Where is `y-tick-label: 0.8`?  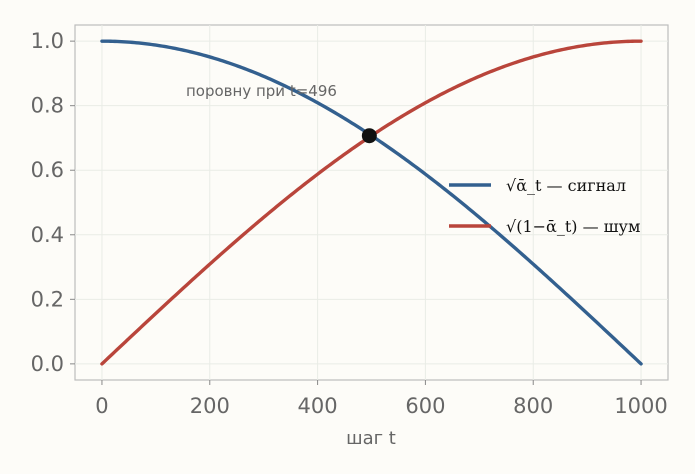
y-tick-label: 0.8 is located at coordinates (47, 106).